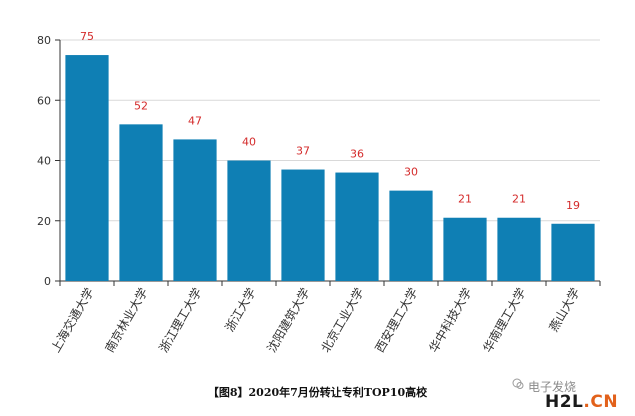 The height and width of the screenshot is (416, 635). What do you see at coordinates (411, 172) in the screenshot?
I see `data-label: 30` at bounding box center [411, 172].